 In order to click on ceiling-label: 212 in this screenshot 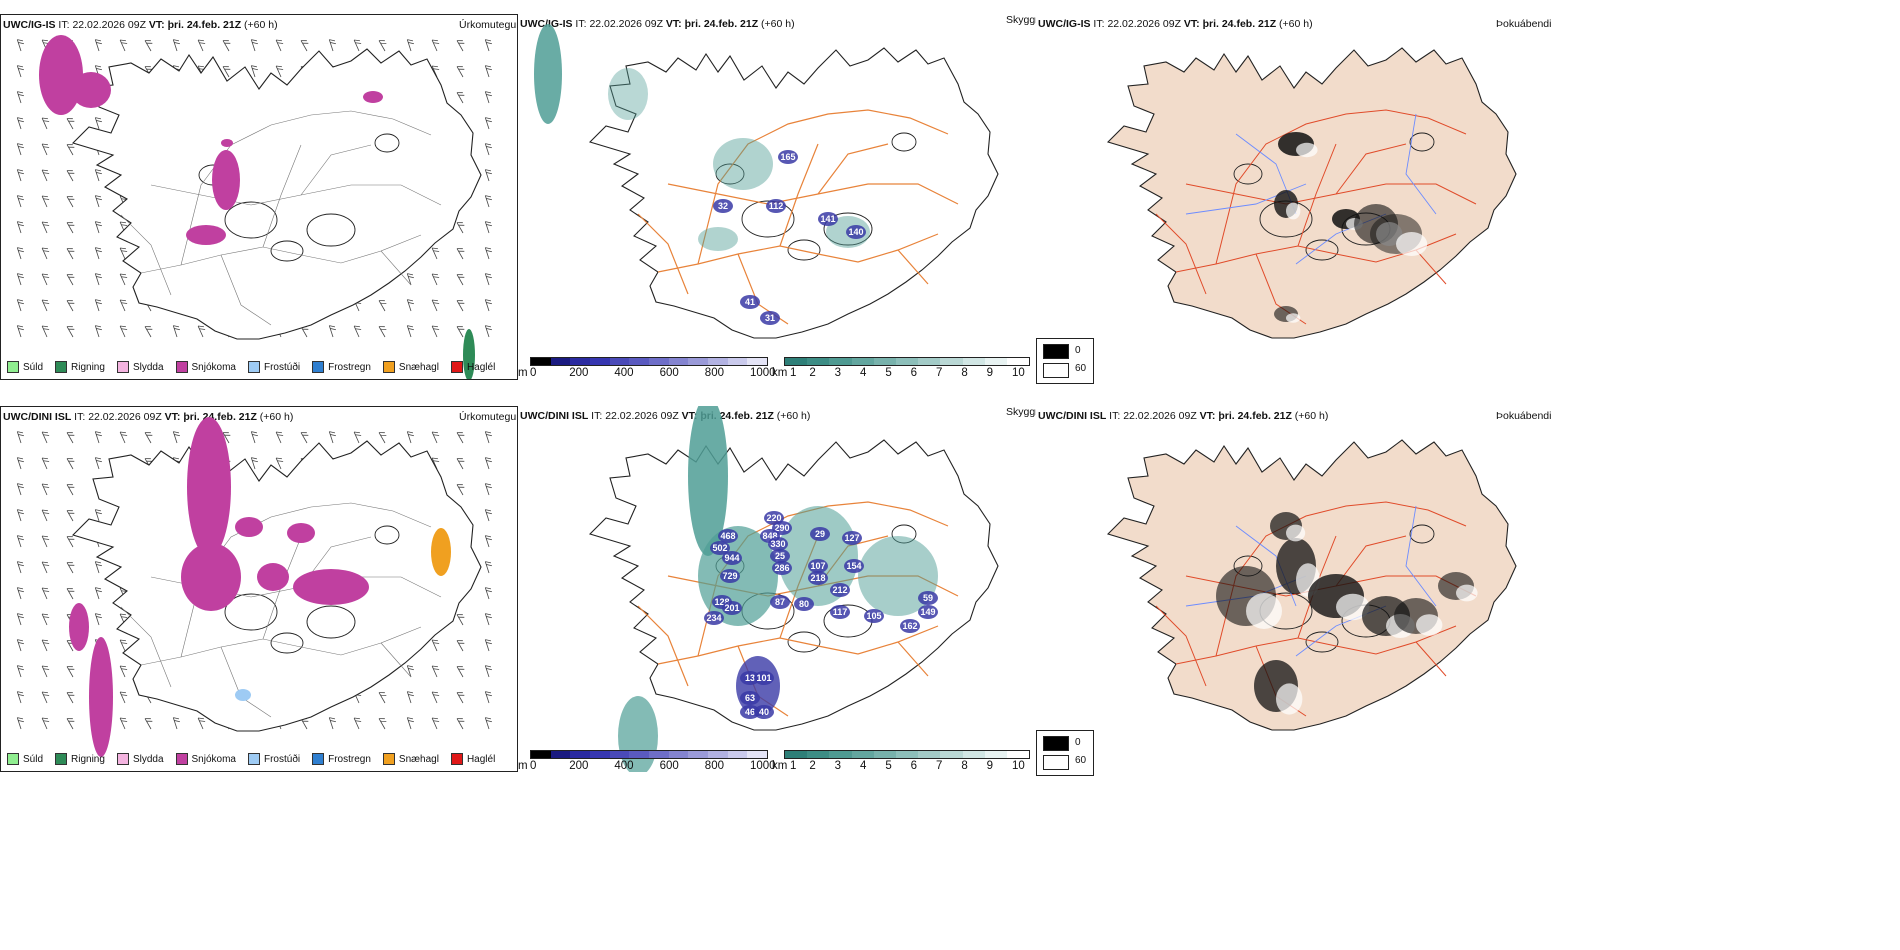, I will do `click(839, 590)`.